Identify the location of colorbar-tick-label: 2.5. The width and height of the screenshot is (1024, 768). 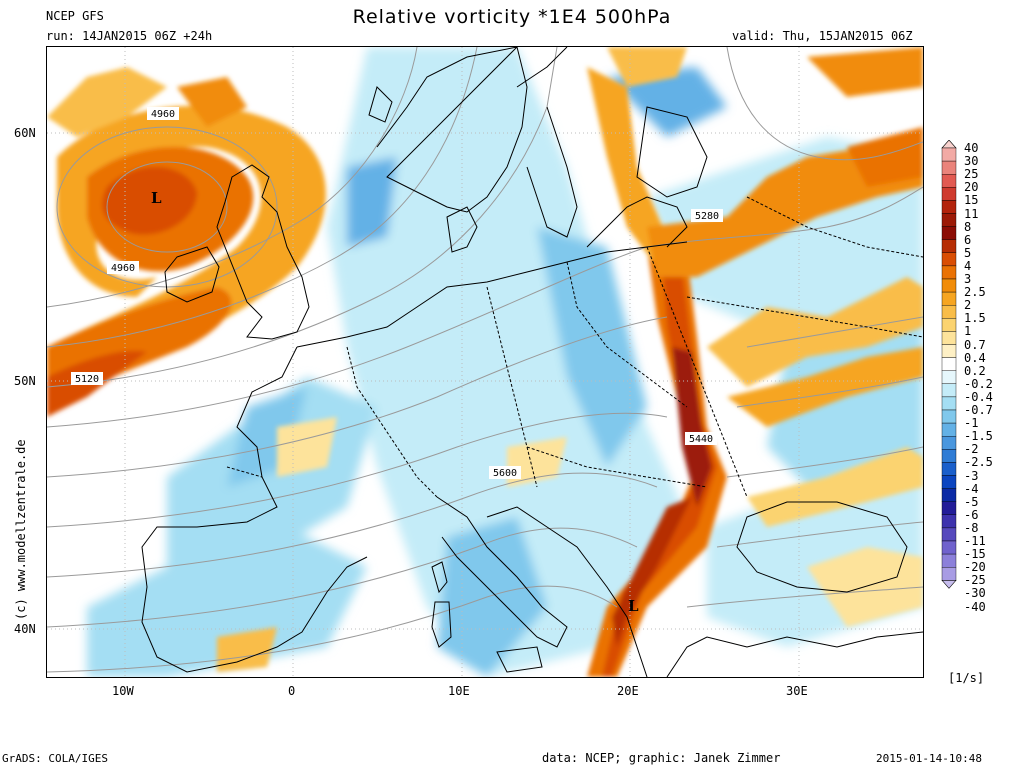
(975, 292).